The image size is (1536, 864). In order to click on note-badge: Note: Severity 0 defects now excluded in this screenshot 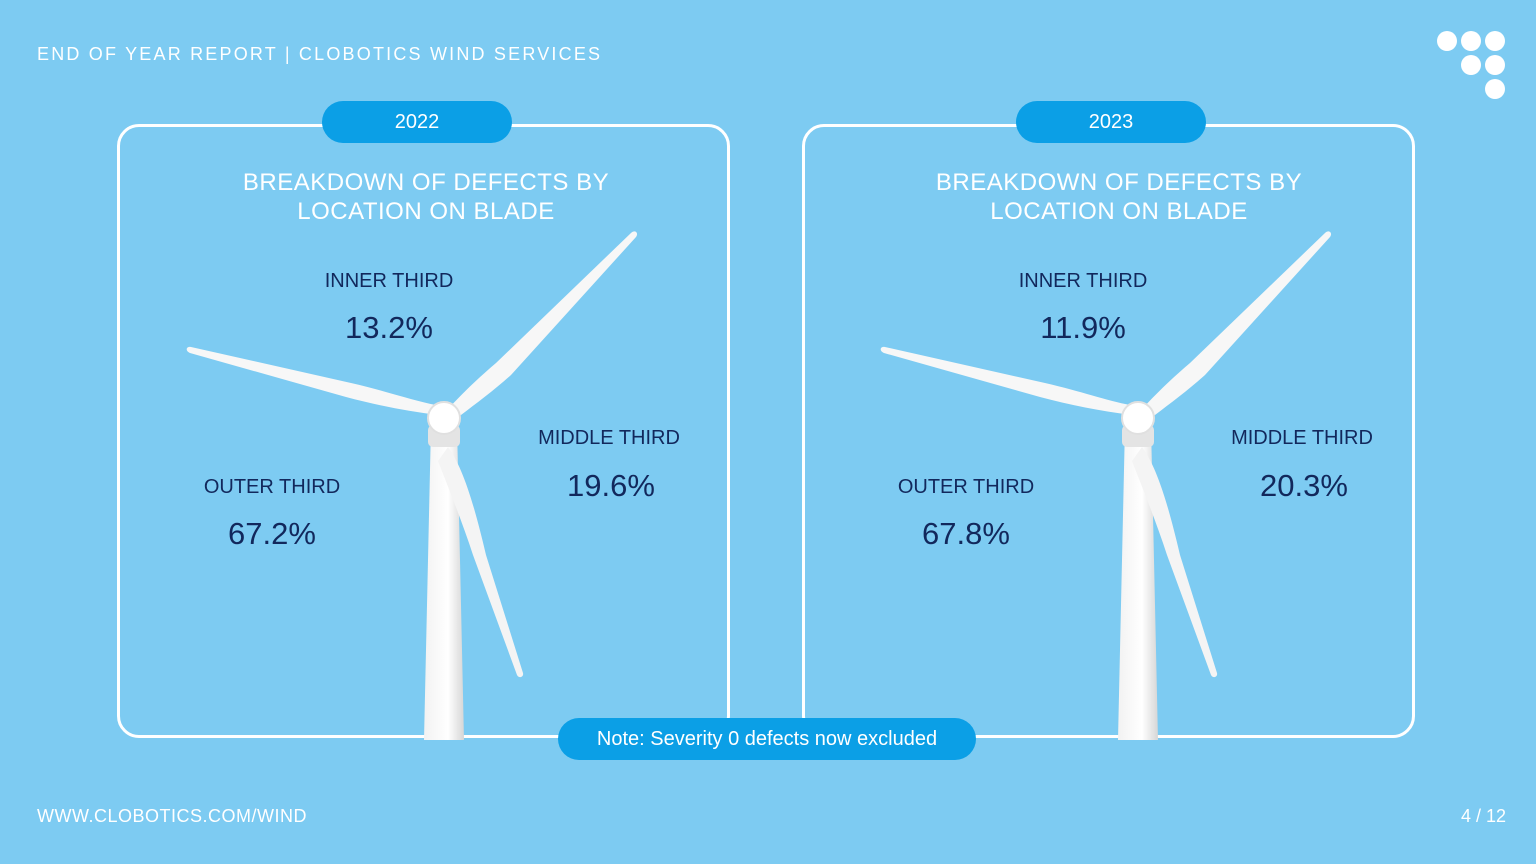, I will do `click(767, 739)`.